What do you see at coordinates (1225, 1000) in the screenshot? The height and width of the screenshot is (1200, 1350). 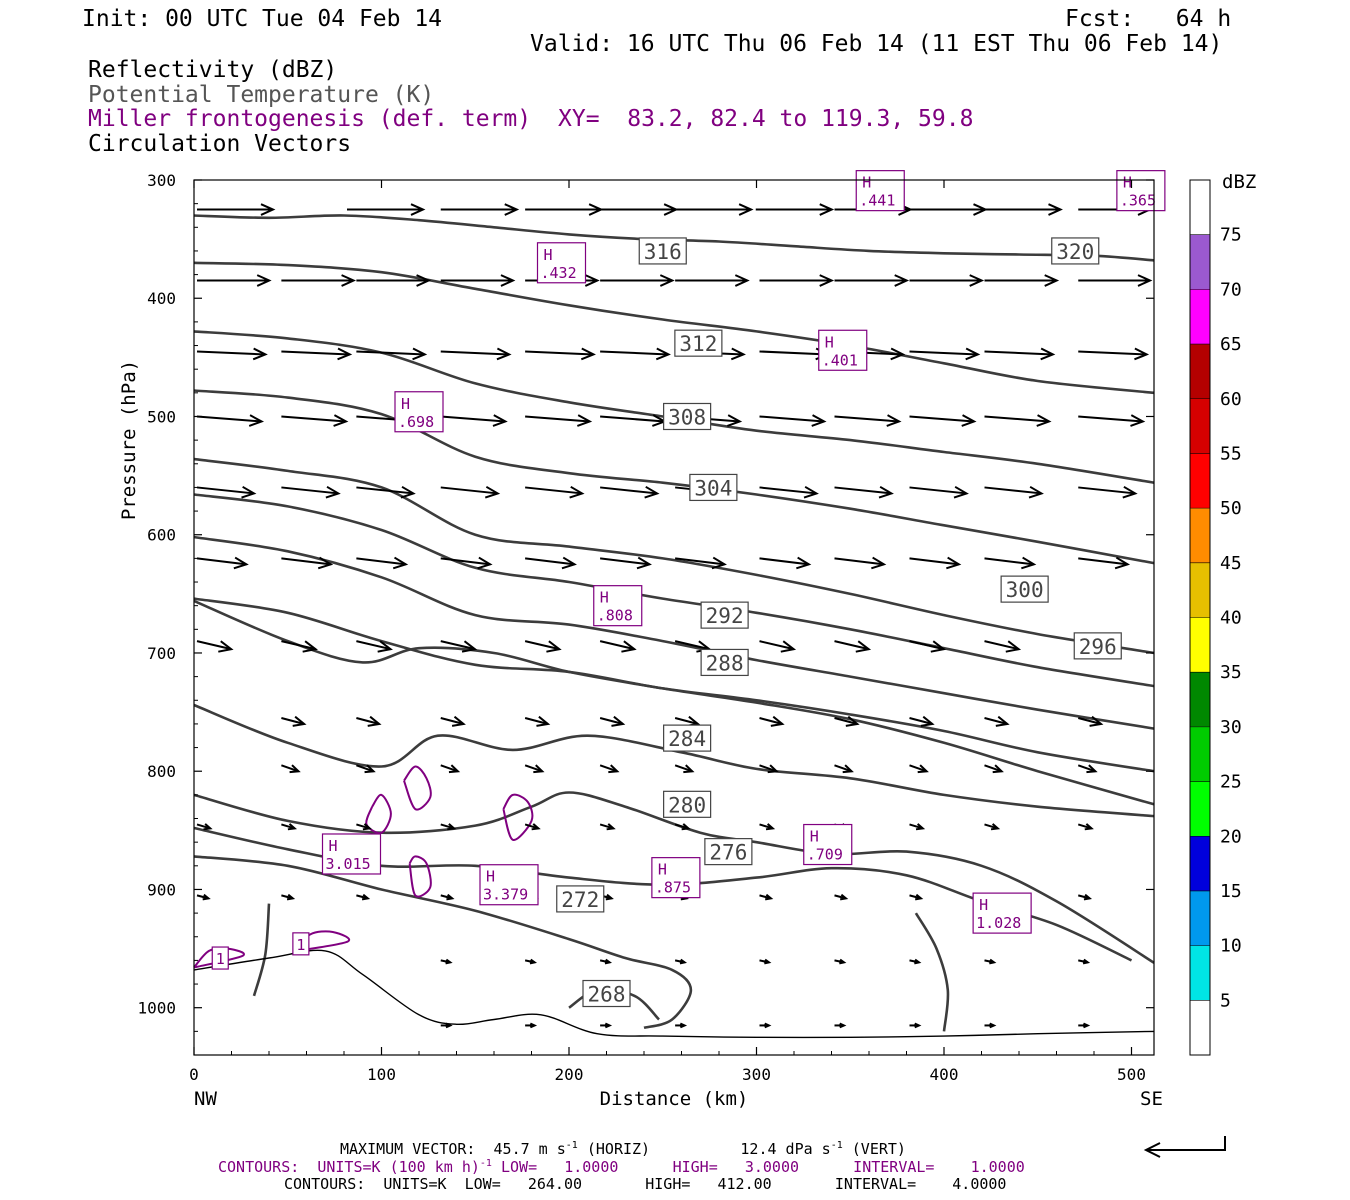 I see `colorbar-label-5: 5` at bounding box center [1225, 1000].